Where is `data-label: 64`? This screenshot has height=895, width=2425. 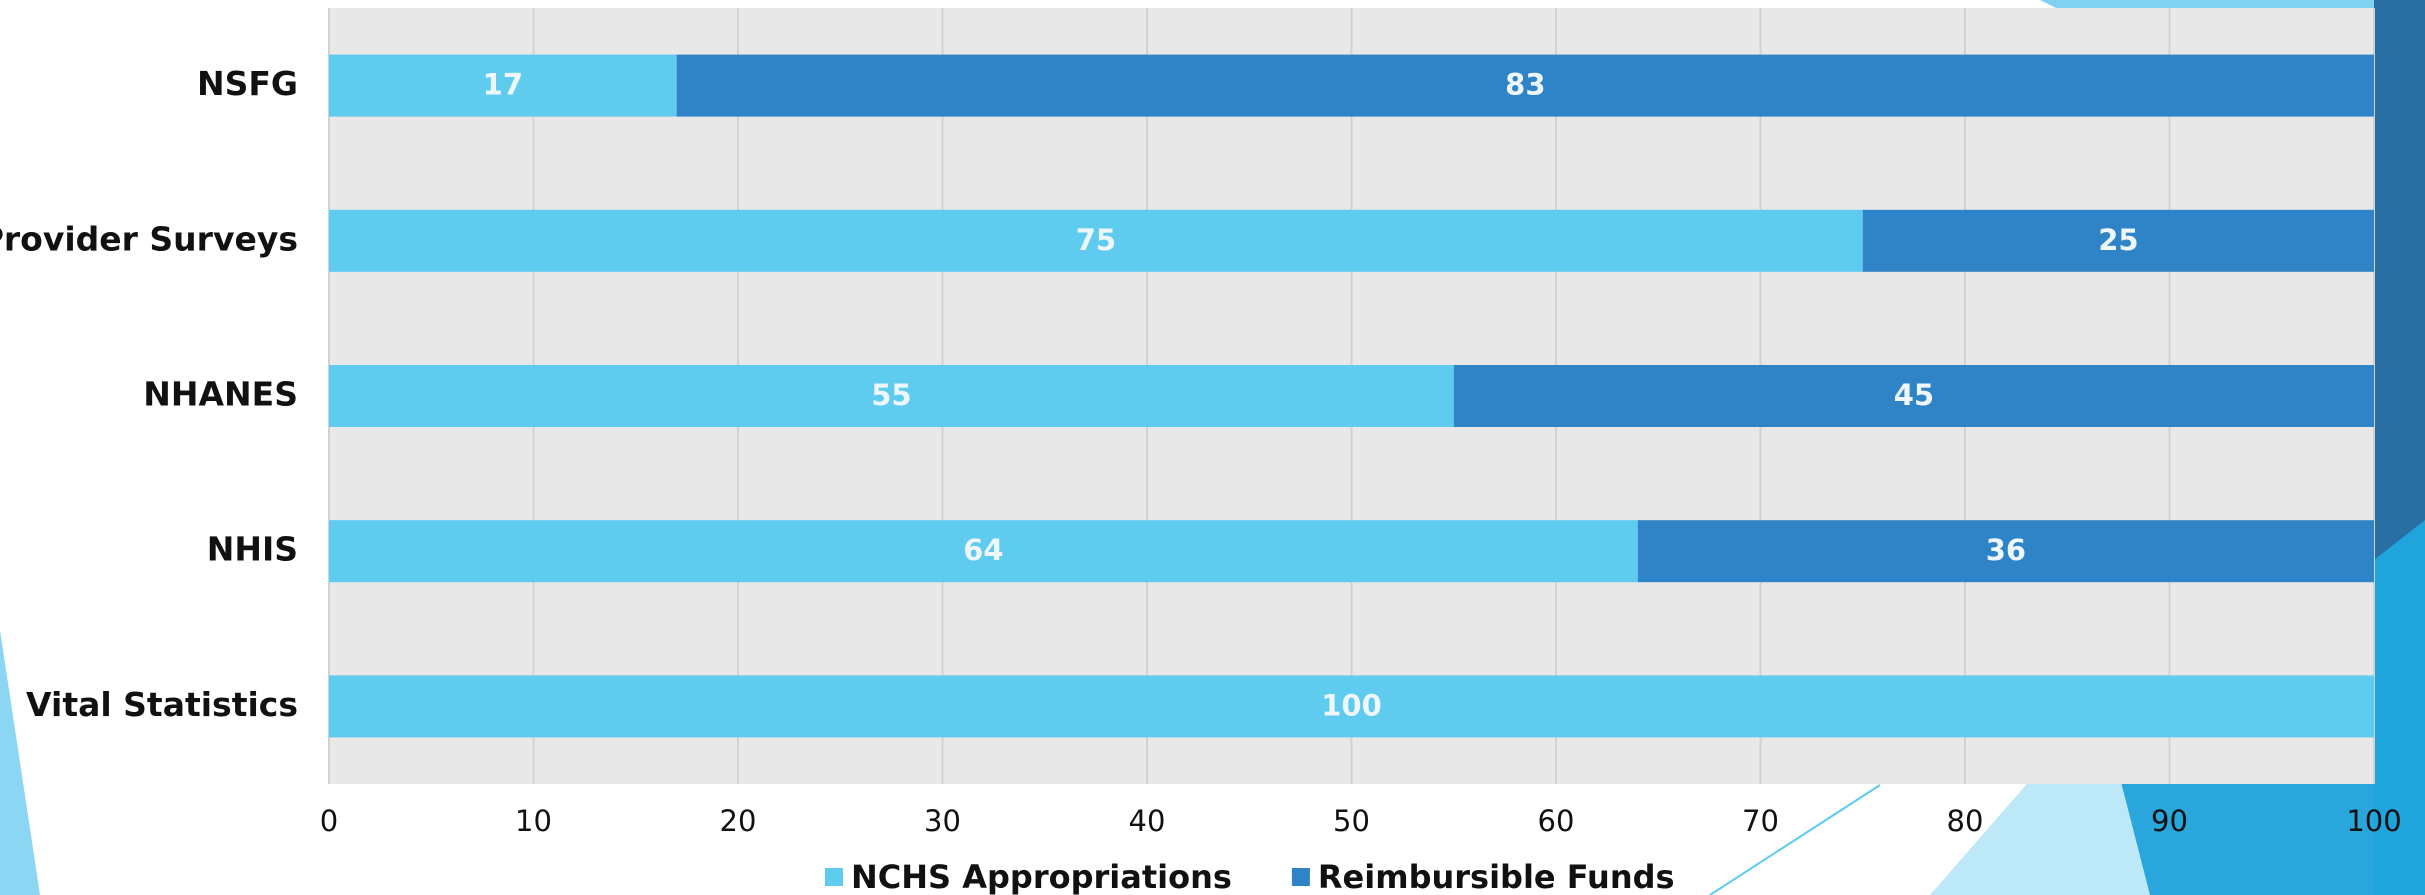 data-label: 64 is located at coordinates (983, 550).